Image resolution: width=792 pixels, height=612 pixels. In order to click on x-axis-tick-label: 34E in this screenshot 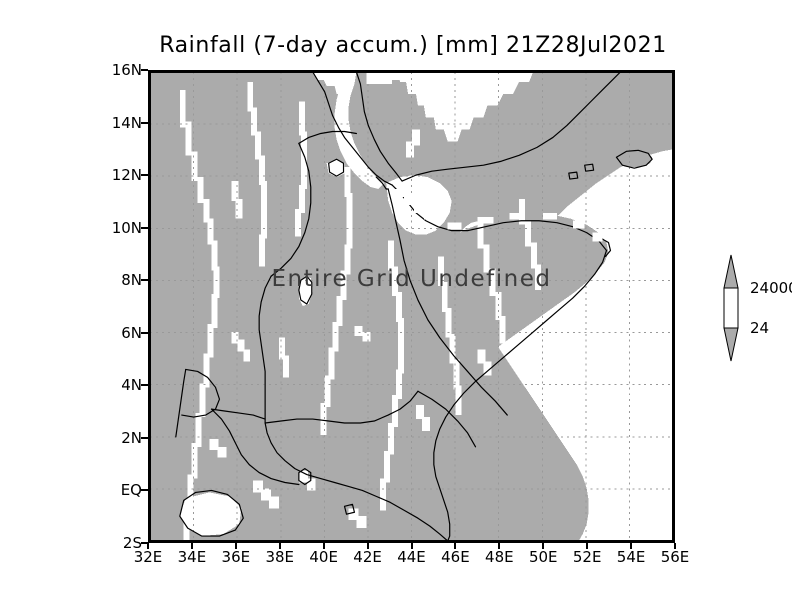, I will do `click(192, 557)`.